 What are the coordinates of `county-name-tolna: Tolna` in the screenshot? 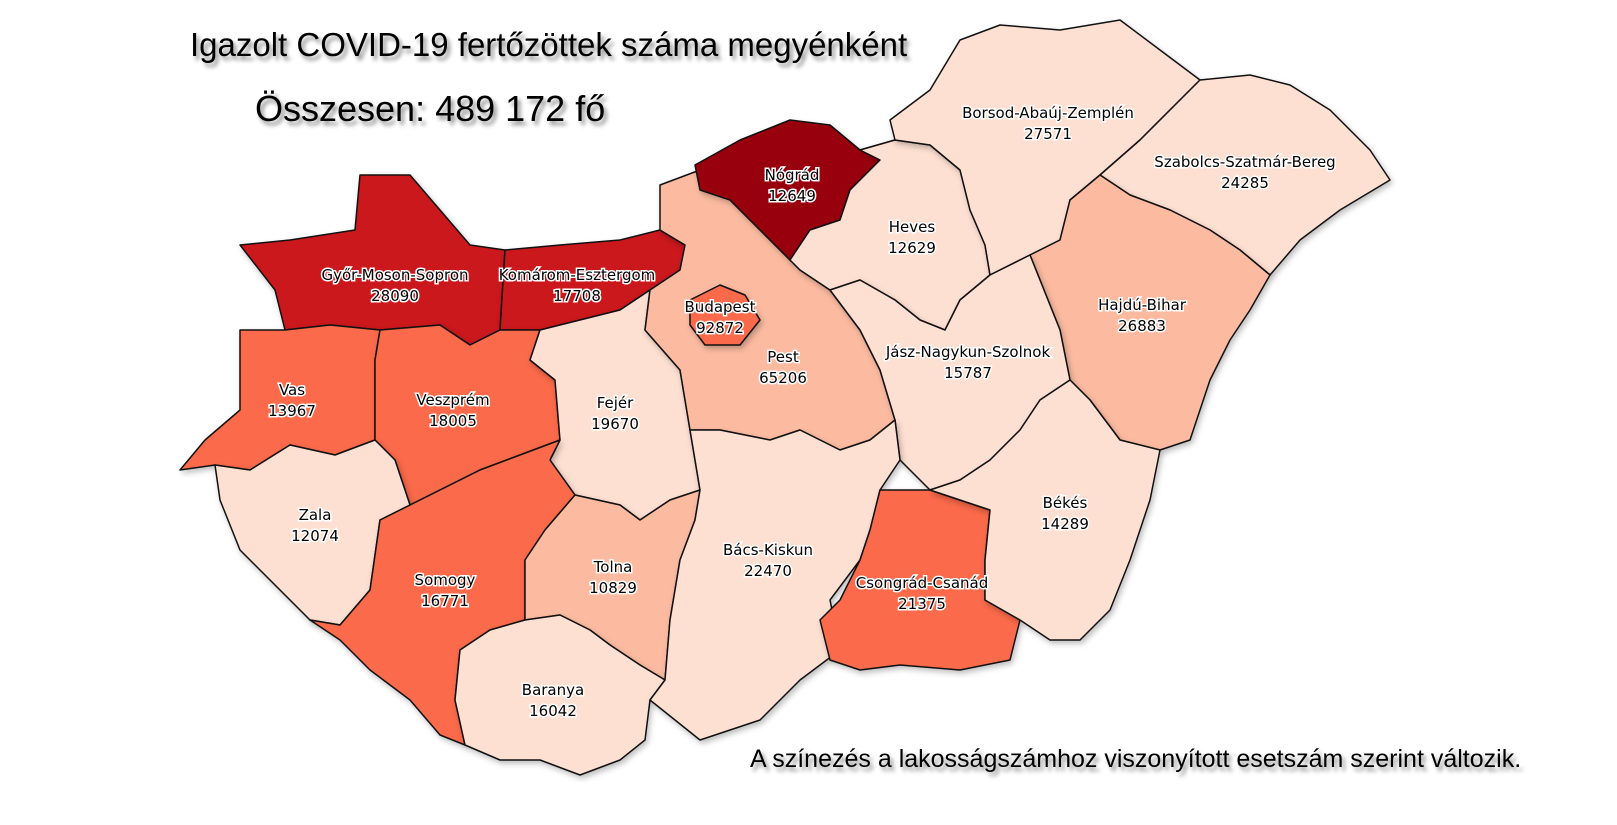 It's located at (613, 567).